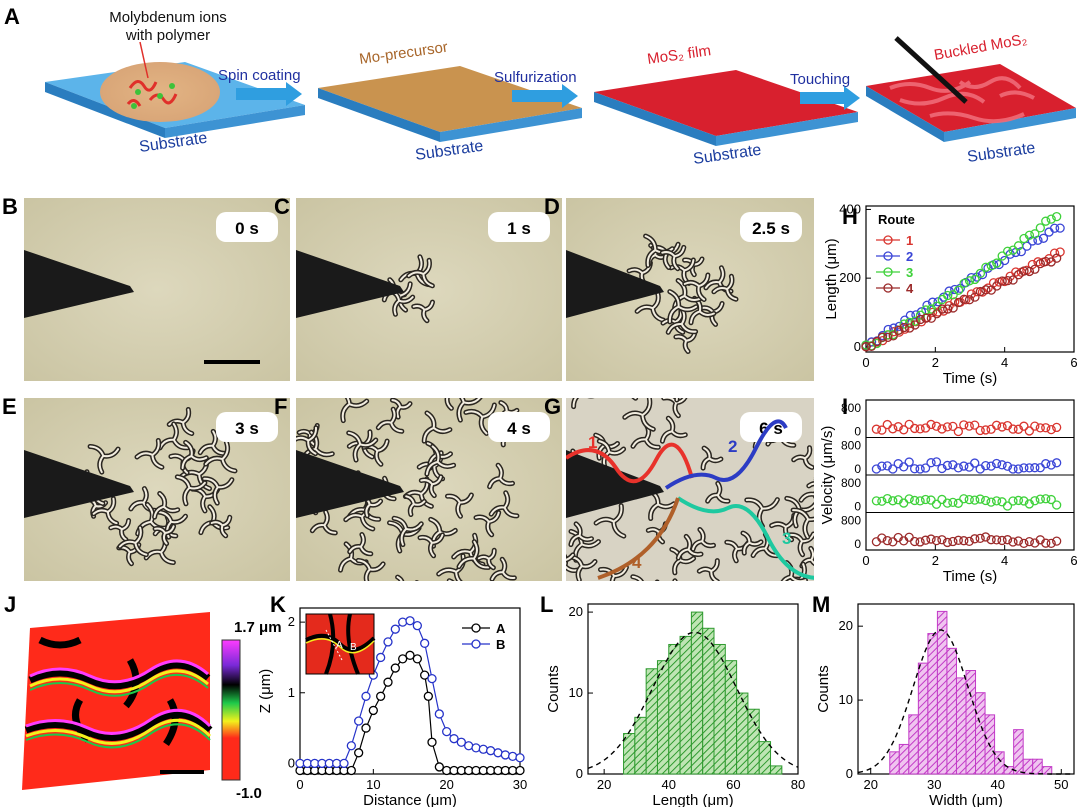  What do you see at coordinates (519, 427) in the screenshot?
I see `time-badge` at bounding box center [519, 427].